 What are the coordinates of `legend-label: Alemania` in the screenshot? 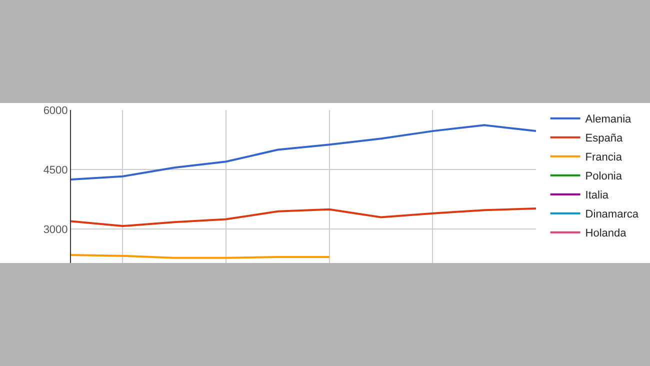 It's located at (608, 120).